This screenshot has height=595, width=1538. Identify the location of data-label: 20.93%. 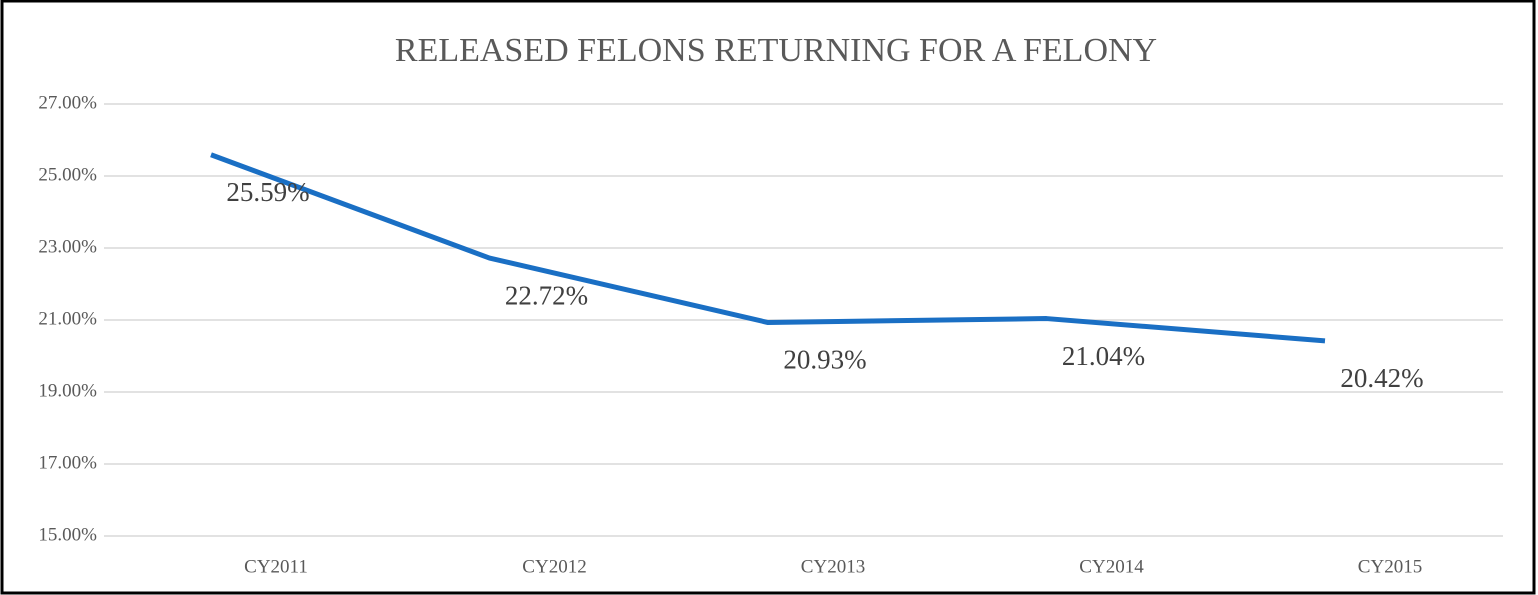
(824, 360).